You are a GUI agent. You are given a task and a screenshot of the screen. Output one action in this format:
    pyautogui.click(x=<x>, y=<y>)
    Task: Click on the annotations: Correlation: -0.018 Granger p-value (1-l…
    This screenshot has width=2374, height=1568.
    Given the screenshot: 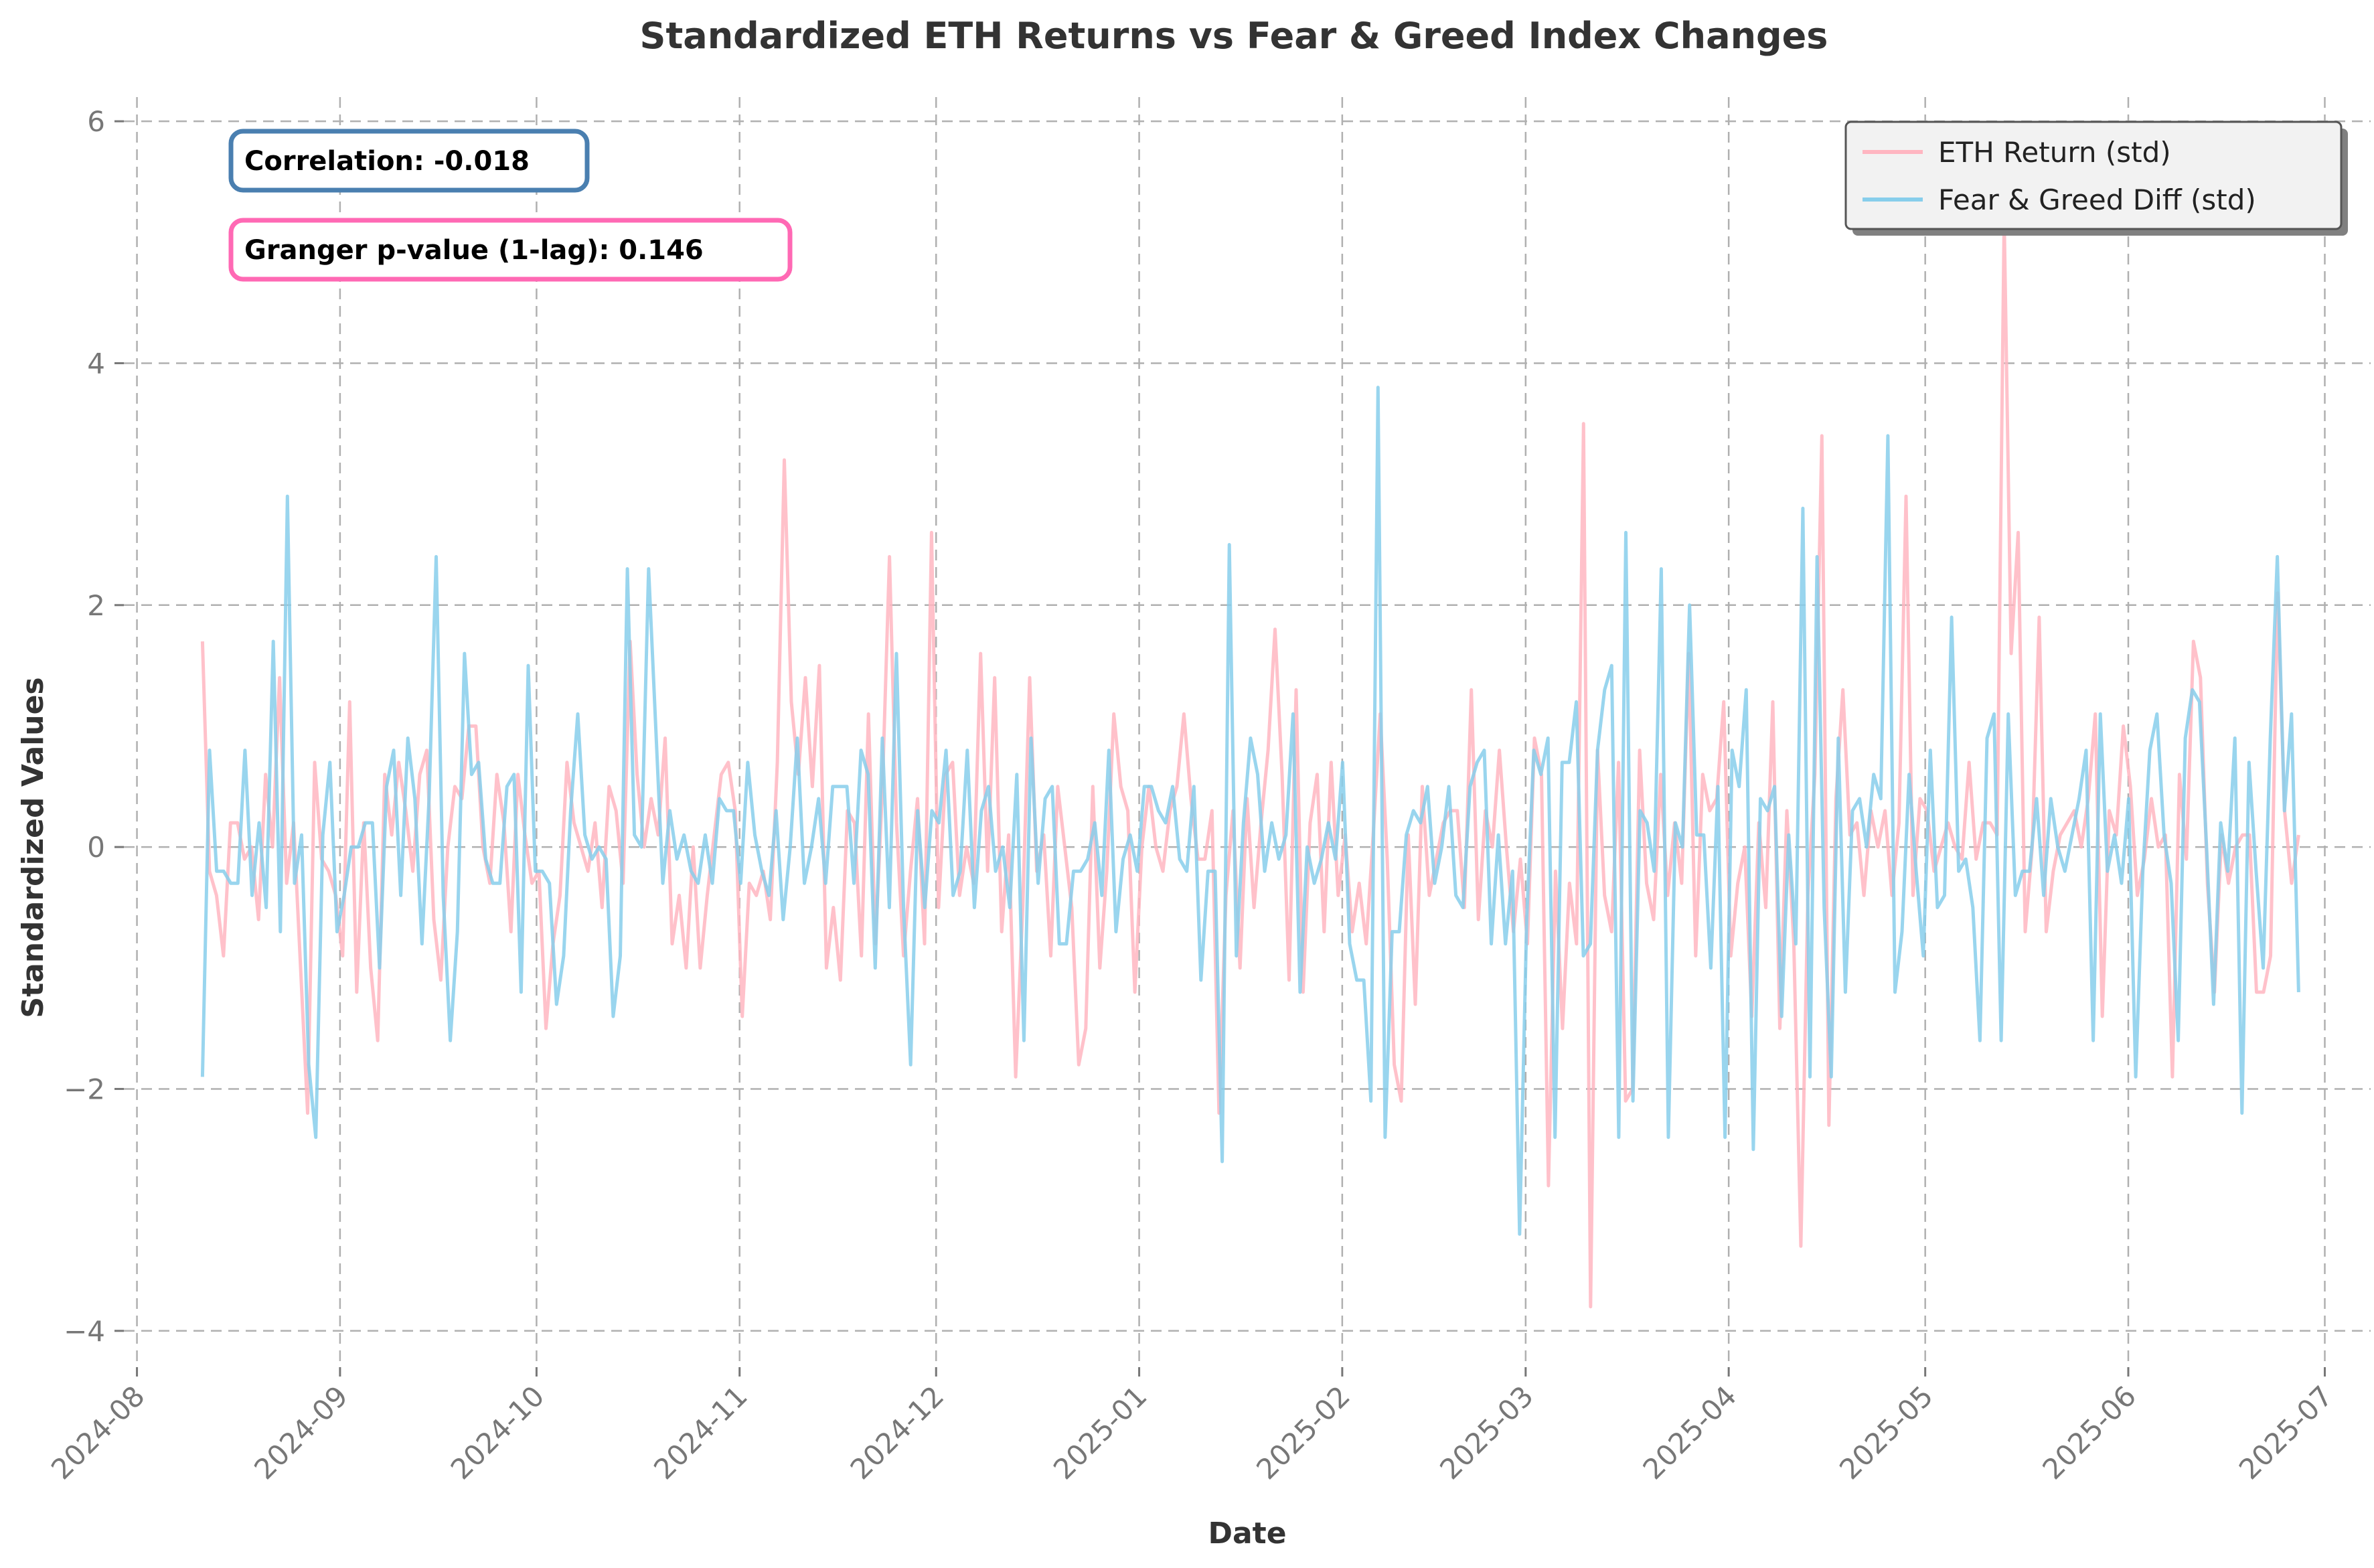 What is the action you would take?
    pyautogui.click(x=510, y=205)
    